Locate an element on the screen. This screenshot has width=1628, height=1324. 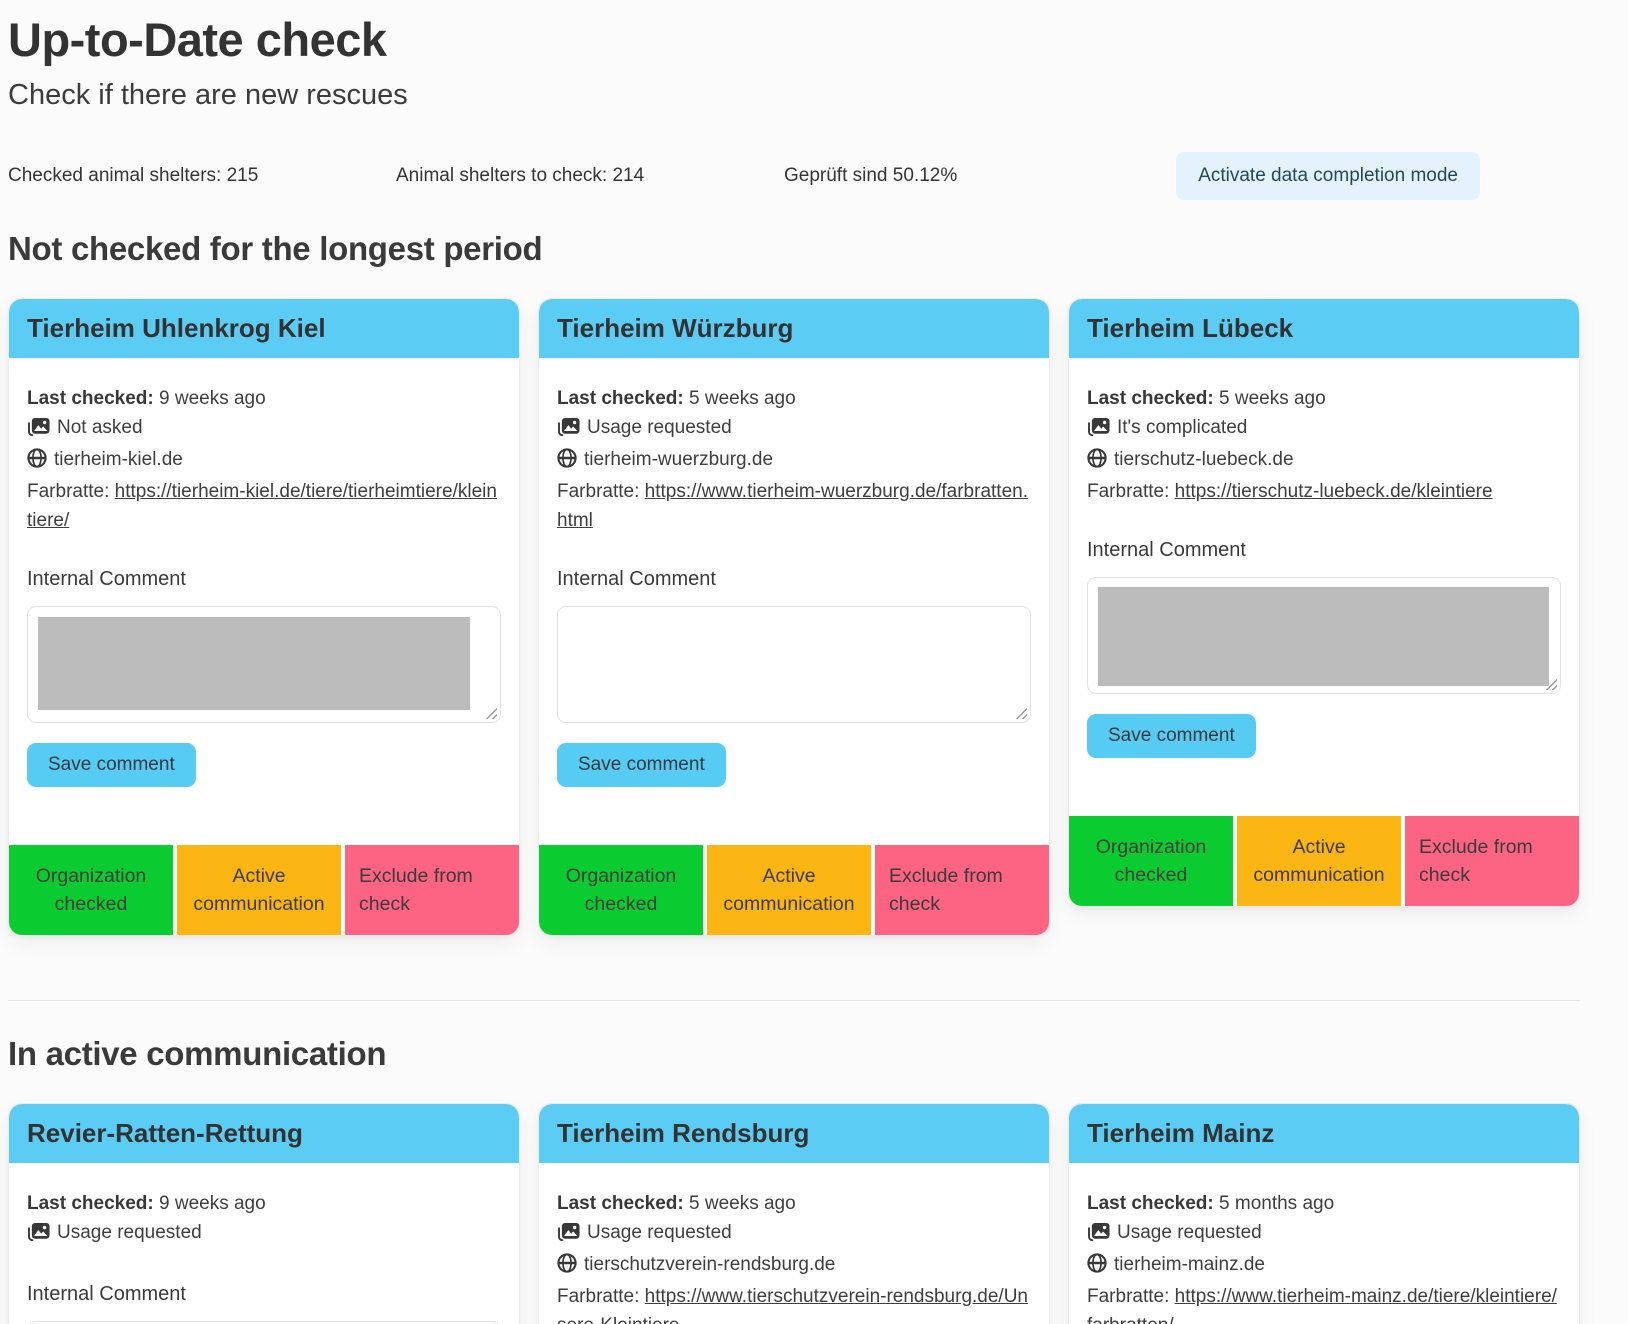
page-subtitle: Check if there are new rescues is located at coordinates (208, 95).